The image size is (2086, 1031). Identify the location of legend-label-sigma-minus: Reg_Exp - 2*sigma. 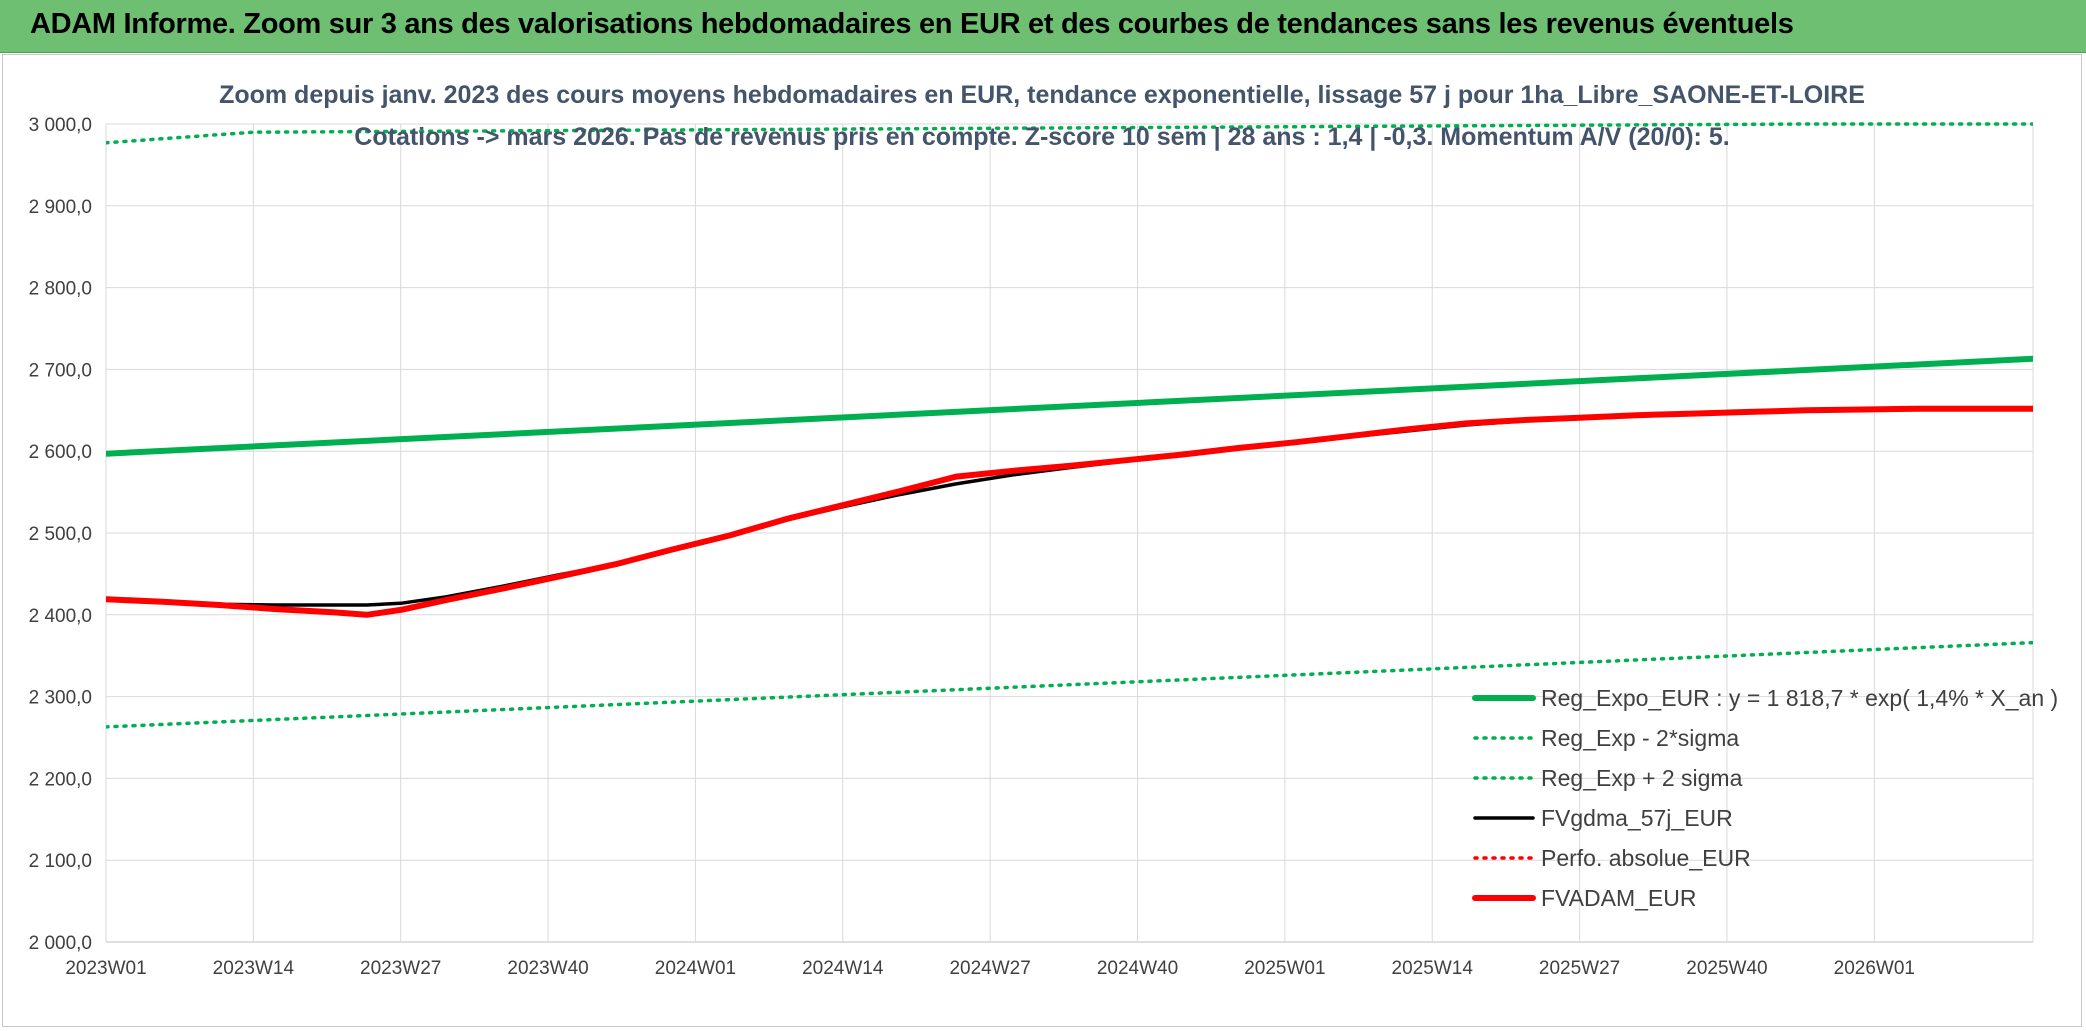
(1640, 738).